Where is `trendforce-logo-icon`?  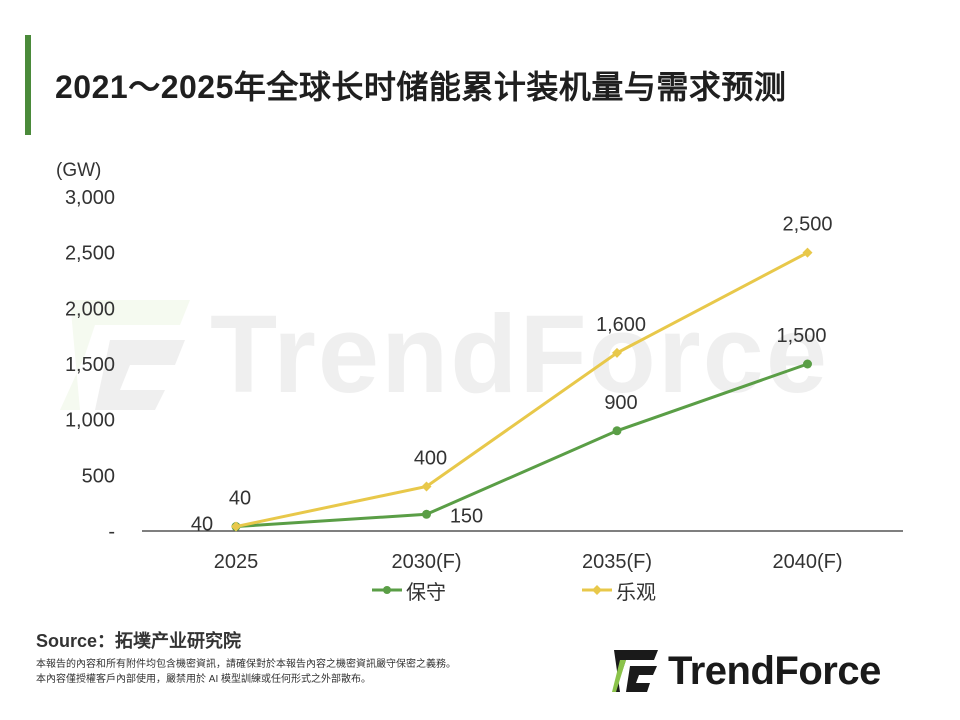 trendforce-logo-icon is located at coordinates (635, 671).